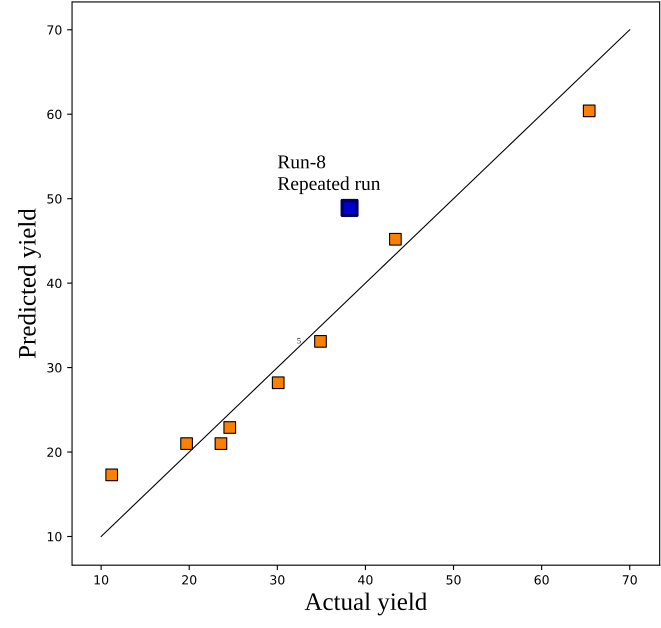  Describe the element at coordinates (29, 283) in the screenshot. I see `y-axis-title: Predicted yield` at that location.